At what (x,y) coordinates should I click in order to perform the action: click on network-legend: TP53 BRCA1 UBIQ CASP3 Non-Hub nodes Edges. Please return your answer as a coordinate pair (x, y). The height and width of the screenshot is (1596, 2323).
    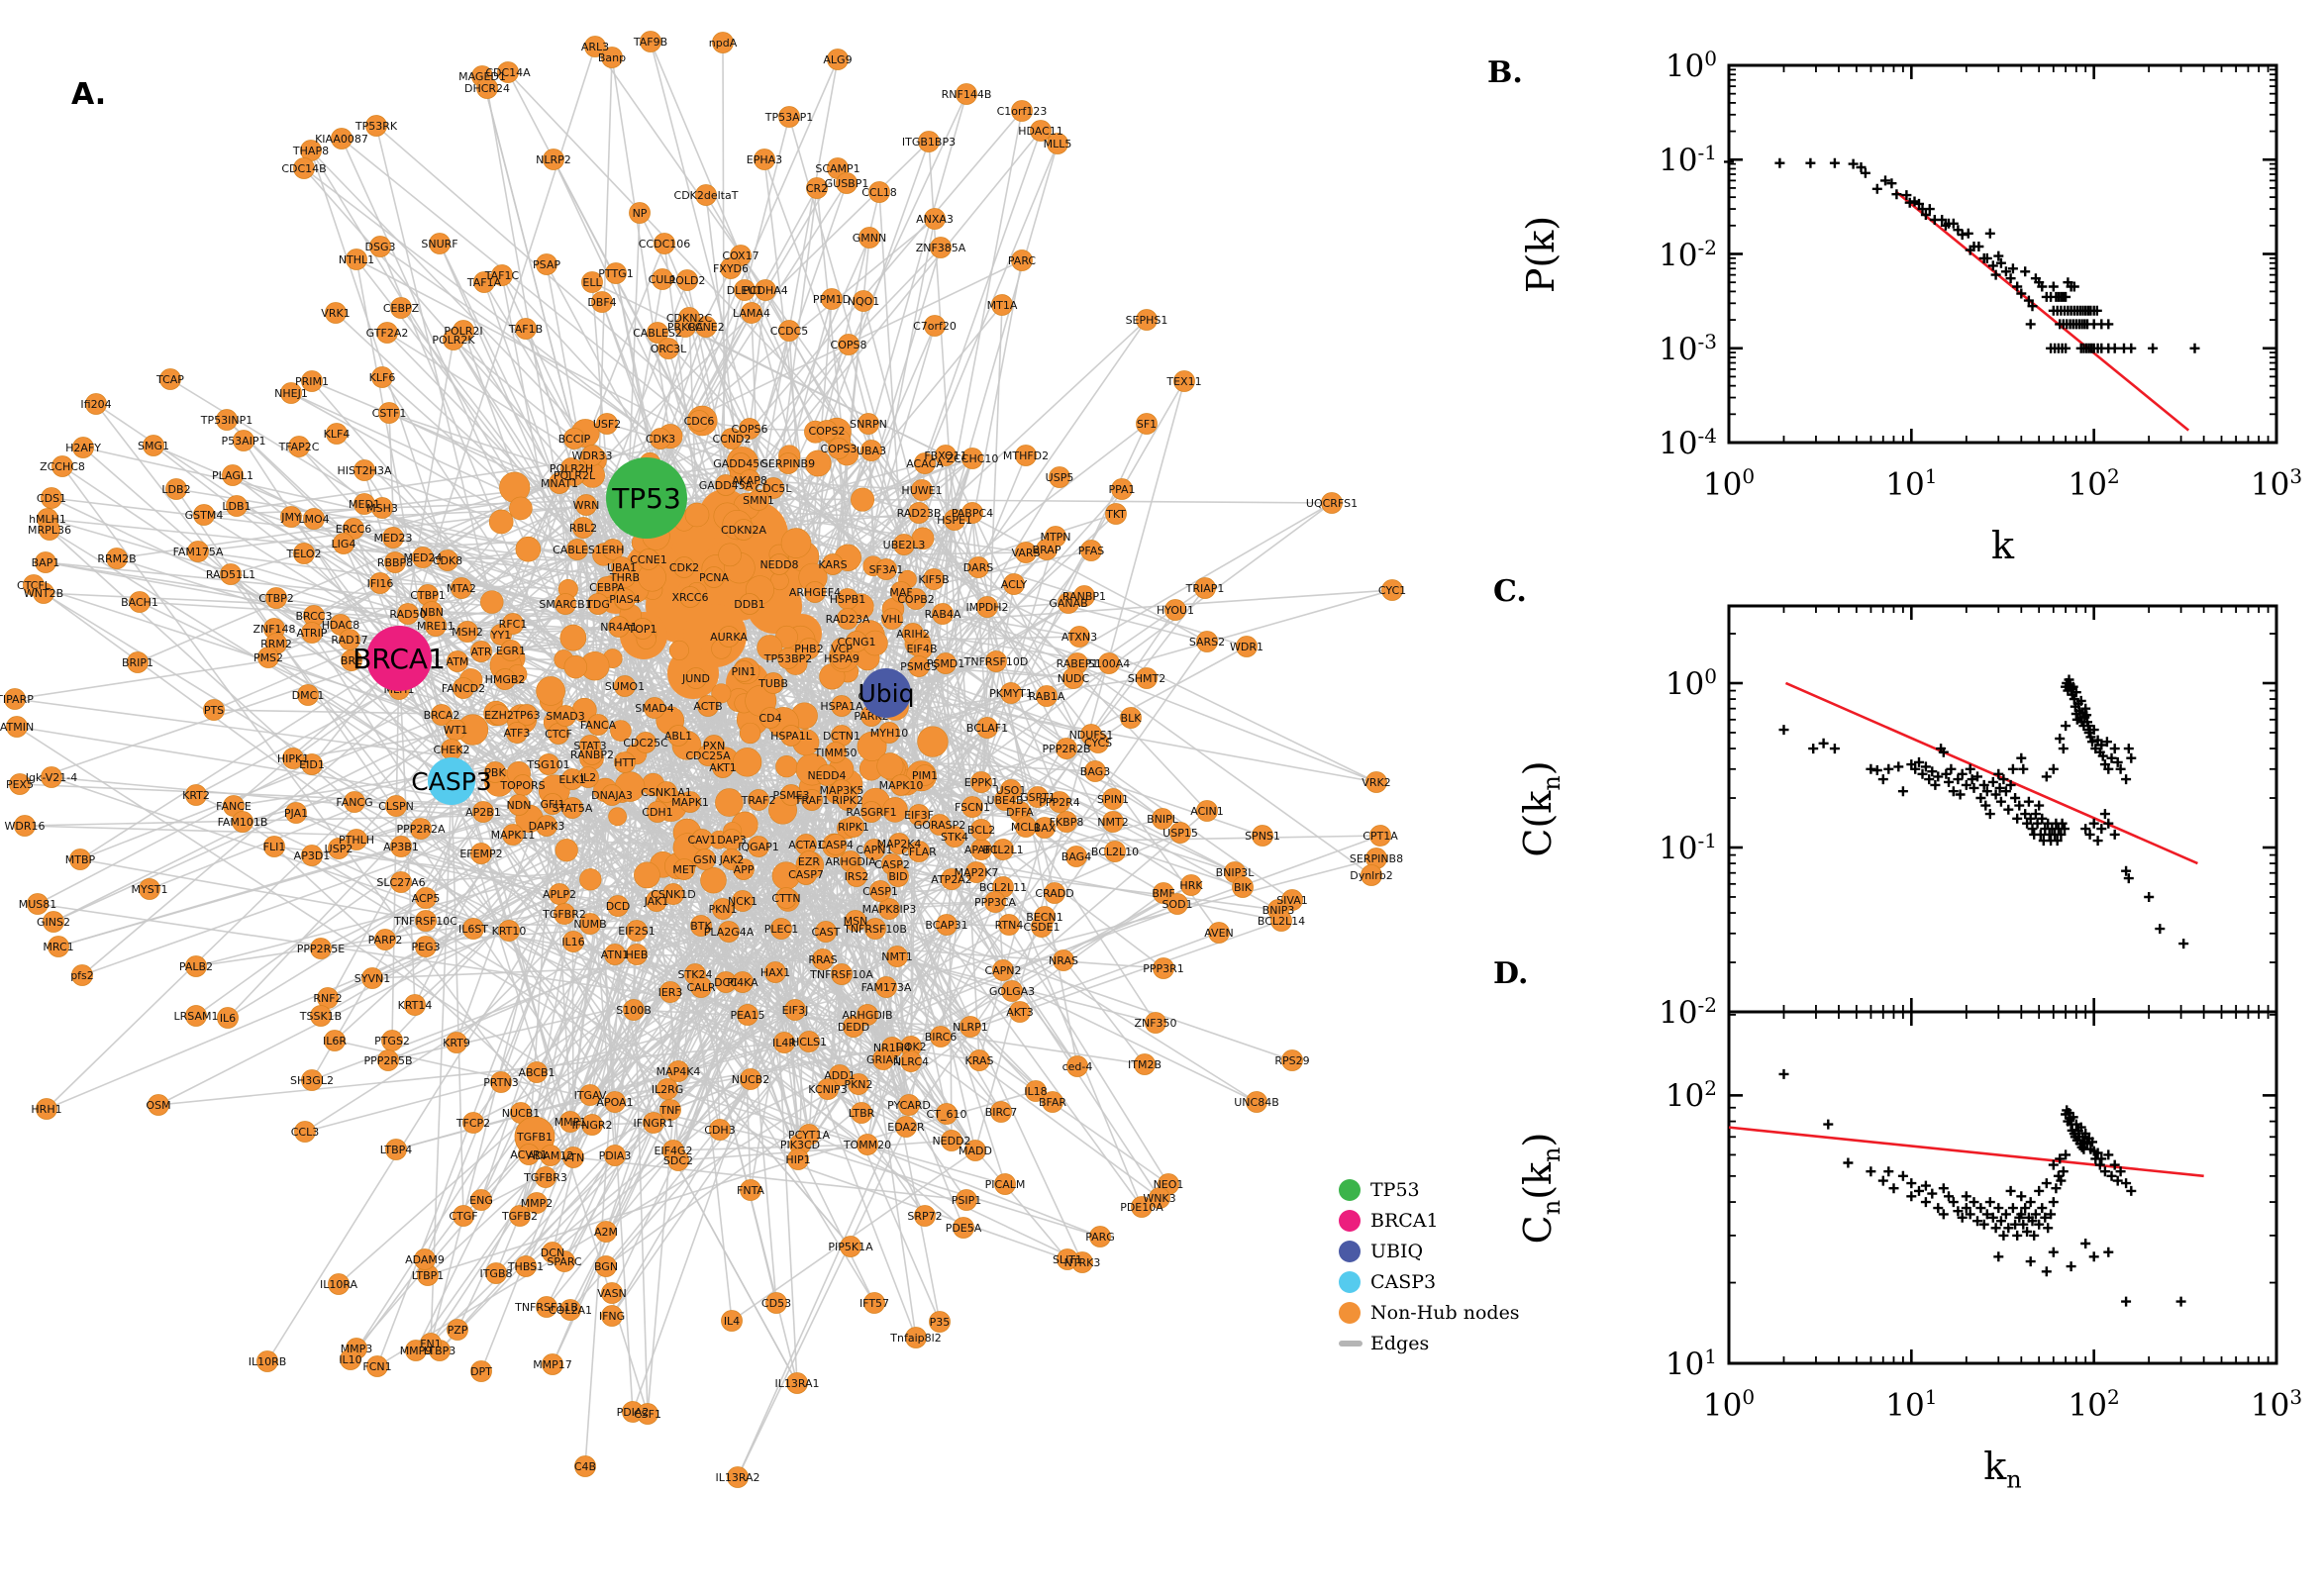
    Looking at the image, I should click on (1429, 1266).